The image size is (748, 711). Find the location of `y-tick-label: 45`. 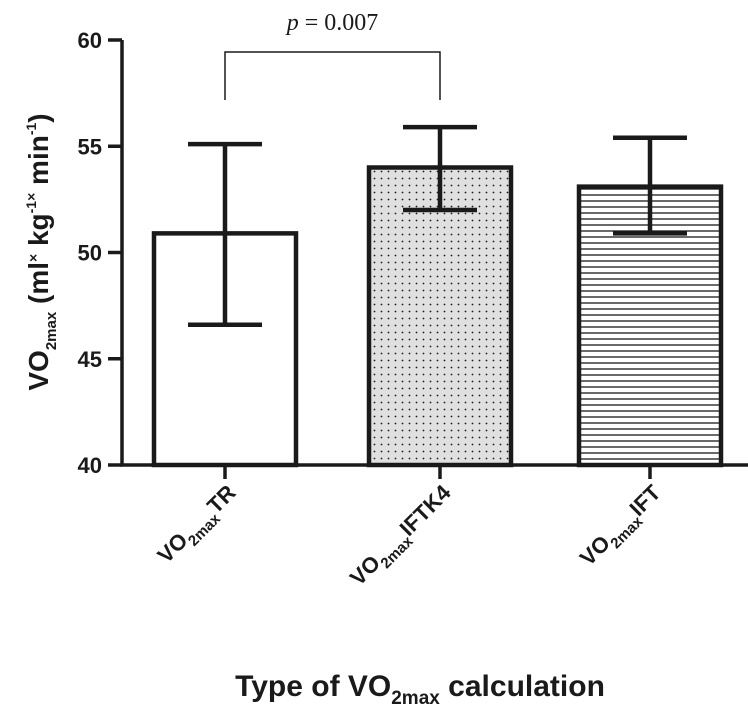

y-tick-label: 45 is located at coordinates (90, 359).